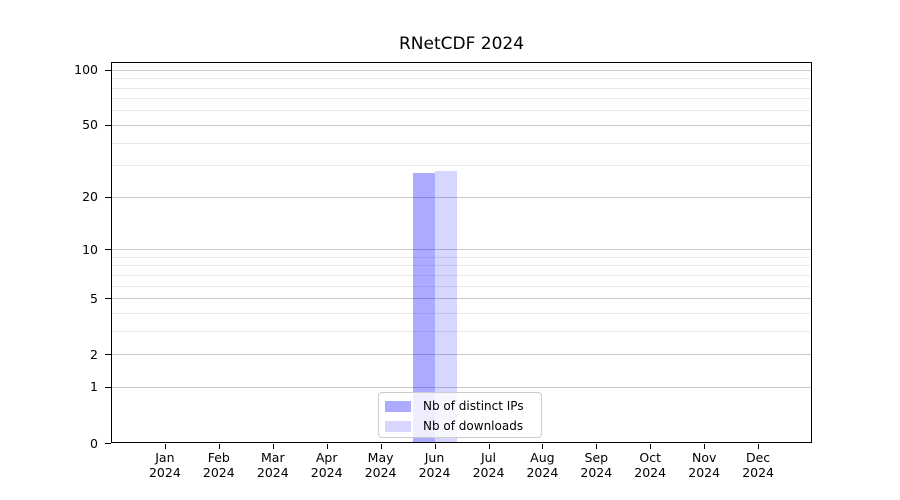  I want to click on legend-item-downloads: Nb of downloads, so click(459, 426).